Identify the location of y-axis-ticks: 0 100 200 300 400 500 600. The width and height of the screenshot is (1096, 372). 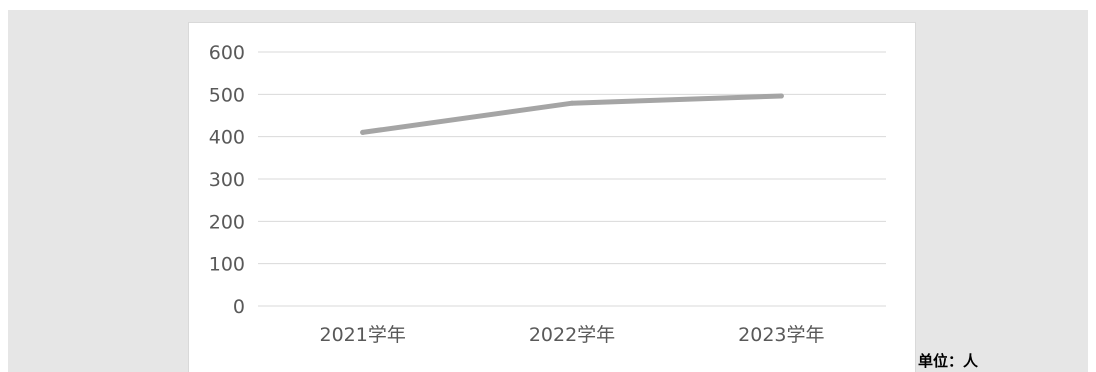
(227, 180).